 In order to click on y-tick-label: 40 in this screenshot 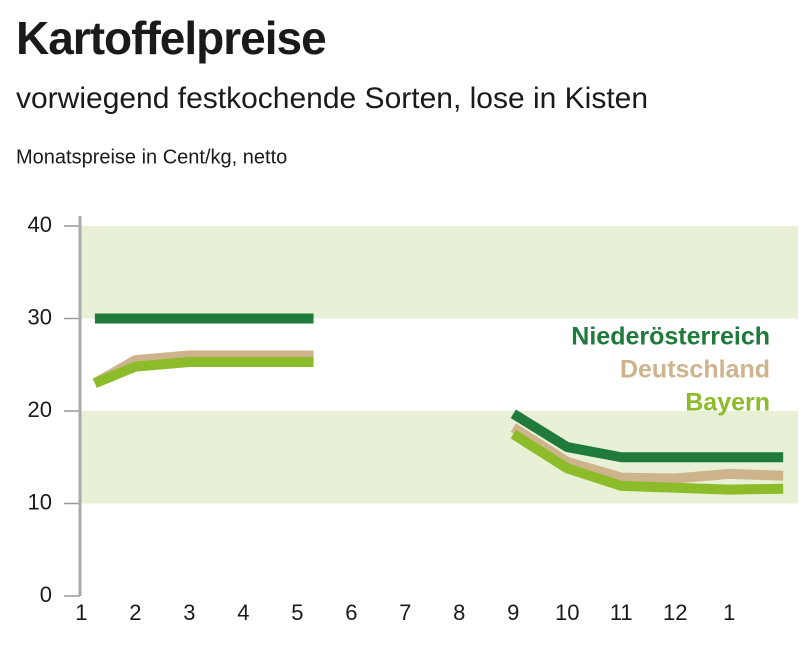, I will do `click(40, 224)`.